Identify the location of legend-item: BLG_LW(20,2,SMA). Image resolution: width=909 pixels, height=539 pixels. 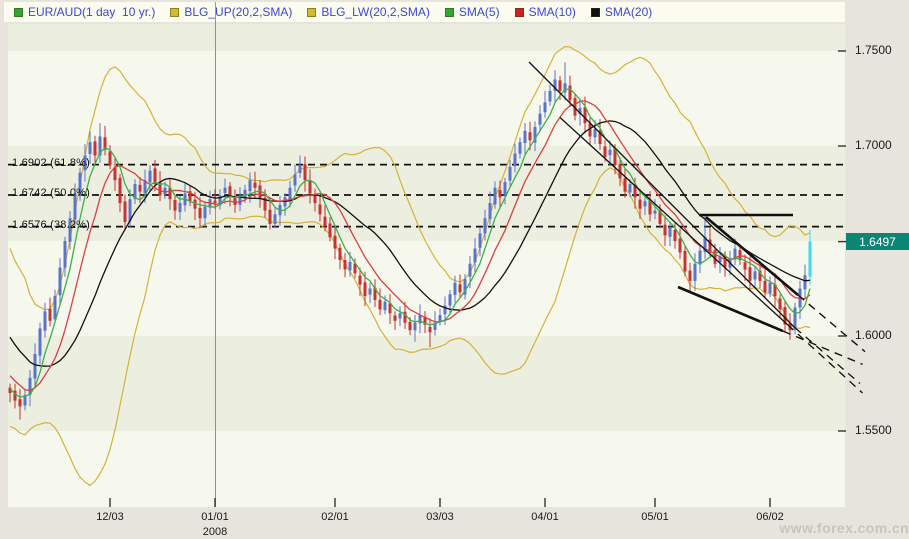
(368, 12).